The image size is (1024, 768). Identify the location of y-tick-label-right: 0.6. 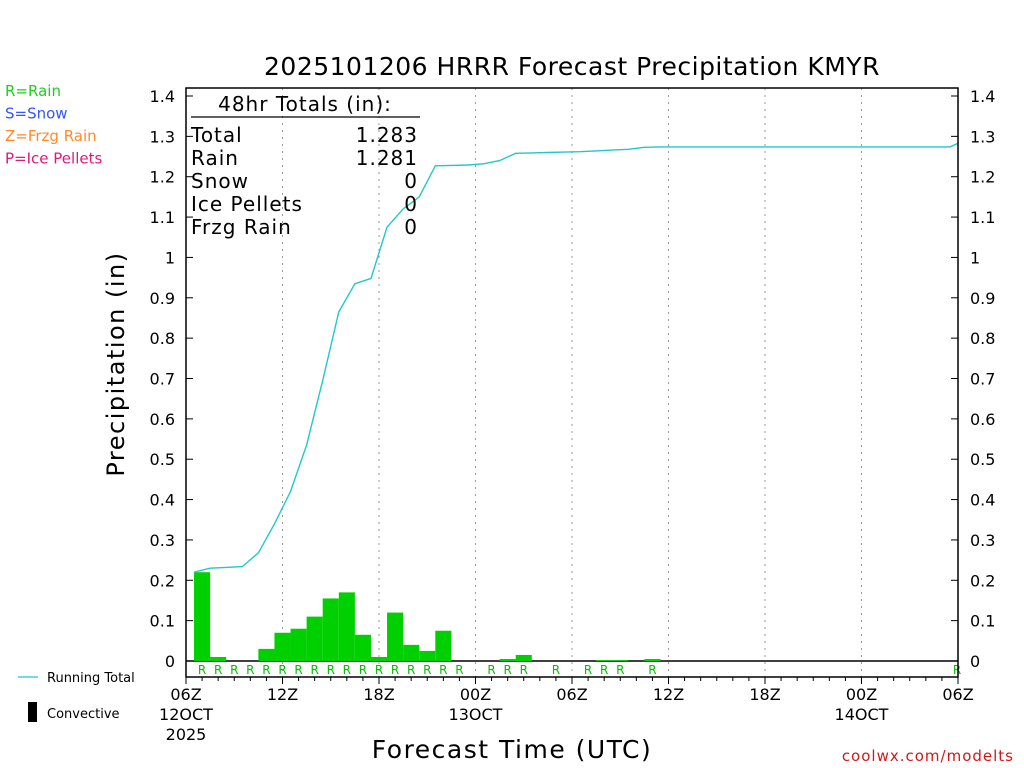
(982, 419).